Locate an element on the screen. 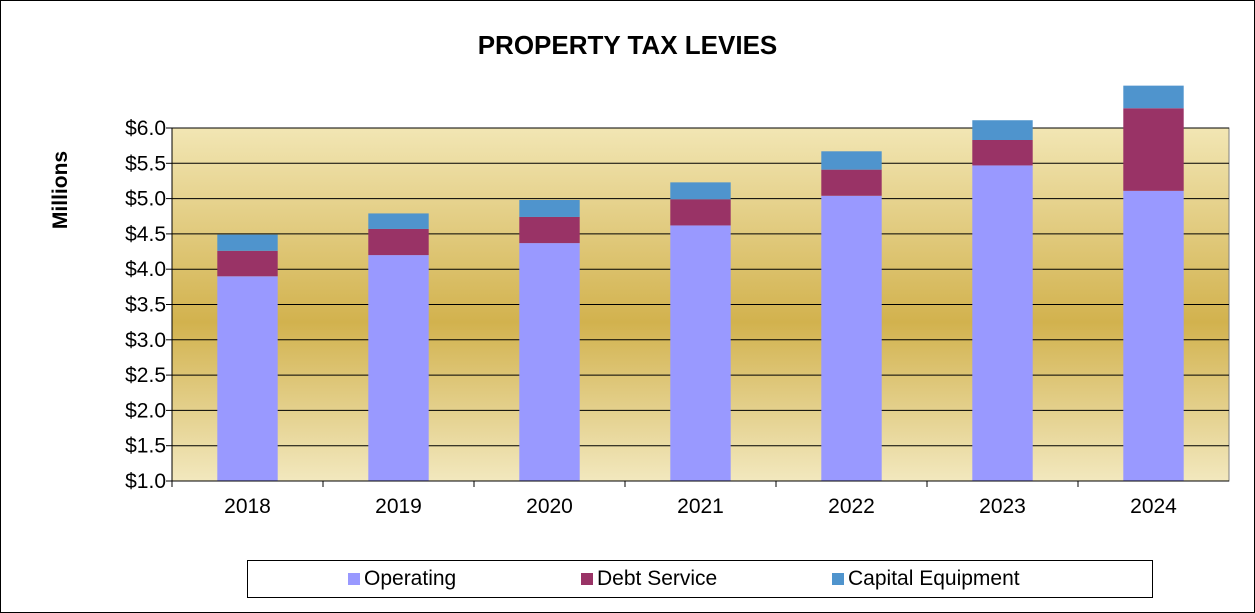 Image resolution: width=1255 pixels, height=613 pixels. legend-label-capital-equipment: Capital Equipment is located at coordinates (934, 578).